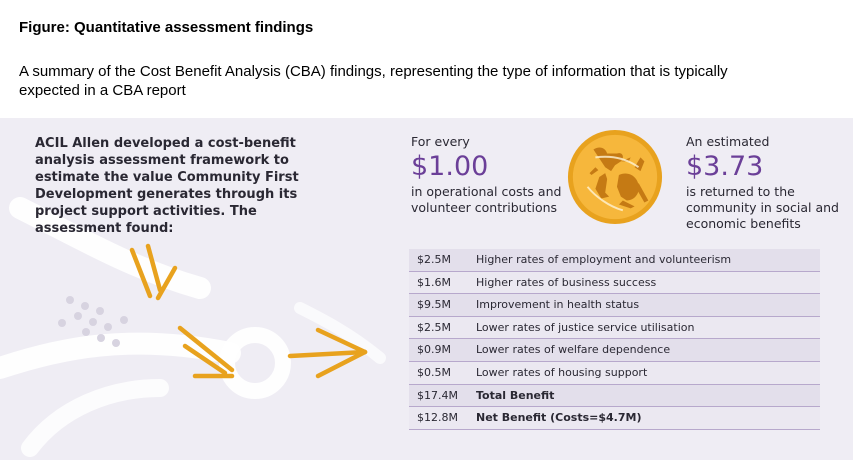 This screenshot has width=859, height=462. Describe the element at coordinates (434, 305) in the screenshot. I see `row-amount: $9.5M` at that location.